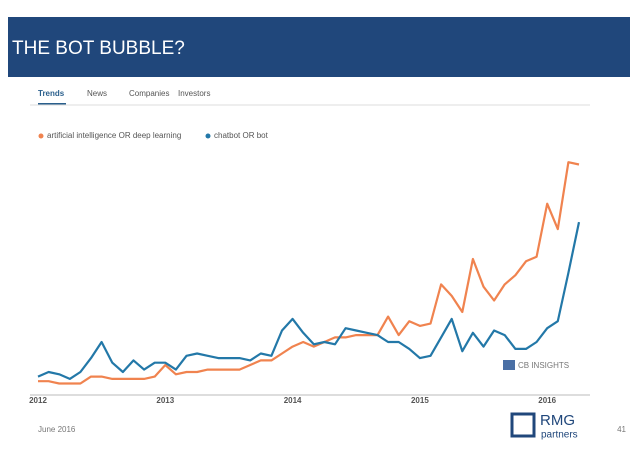 The width and height of the screenshot is (638, 452). What do you see at coordinates (165, 400) in the screenshot?
I see `x-tick-label: 2013` at bounding box center [165, 400].